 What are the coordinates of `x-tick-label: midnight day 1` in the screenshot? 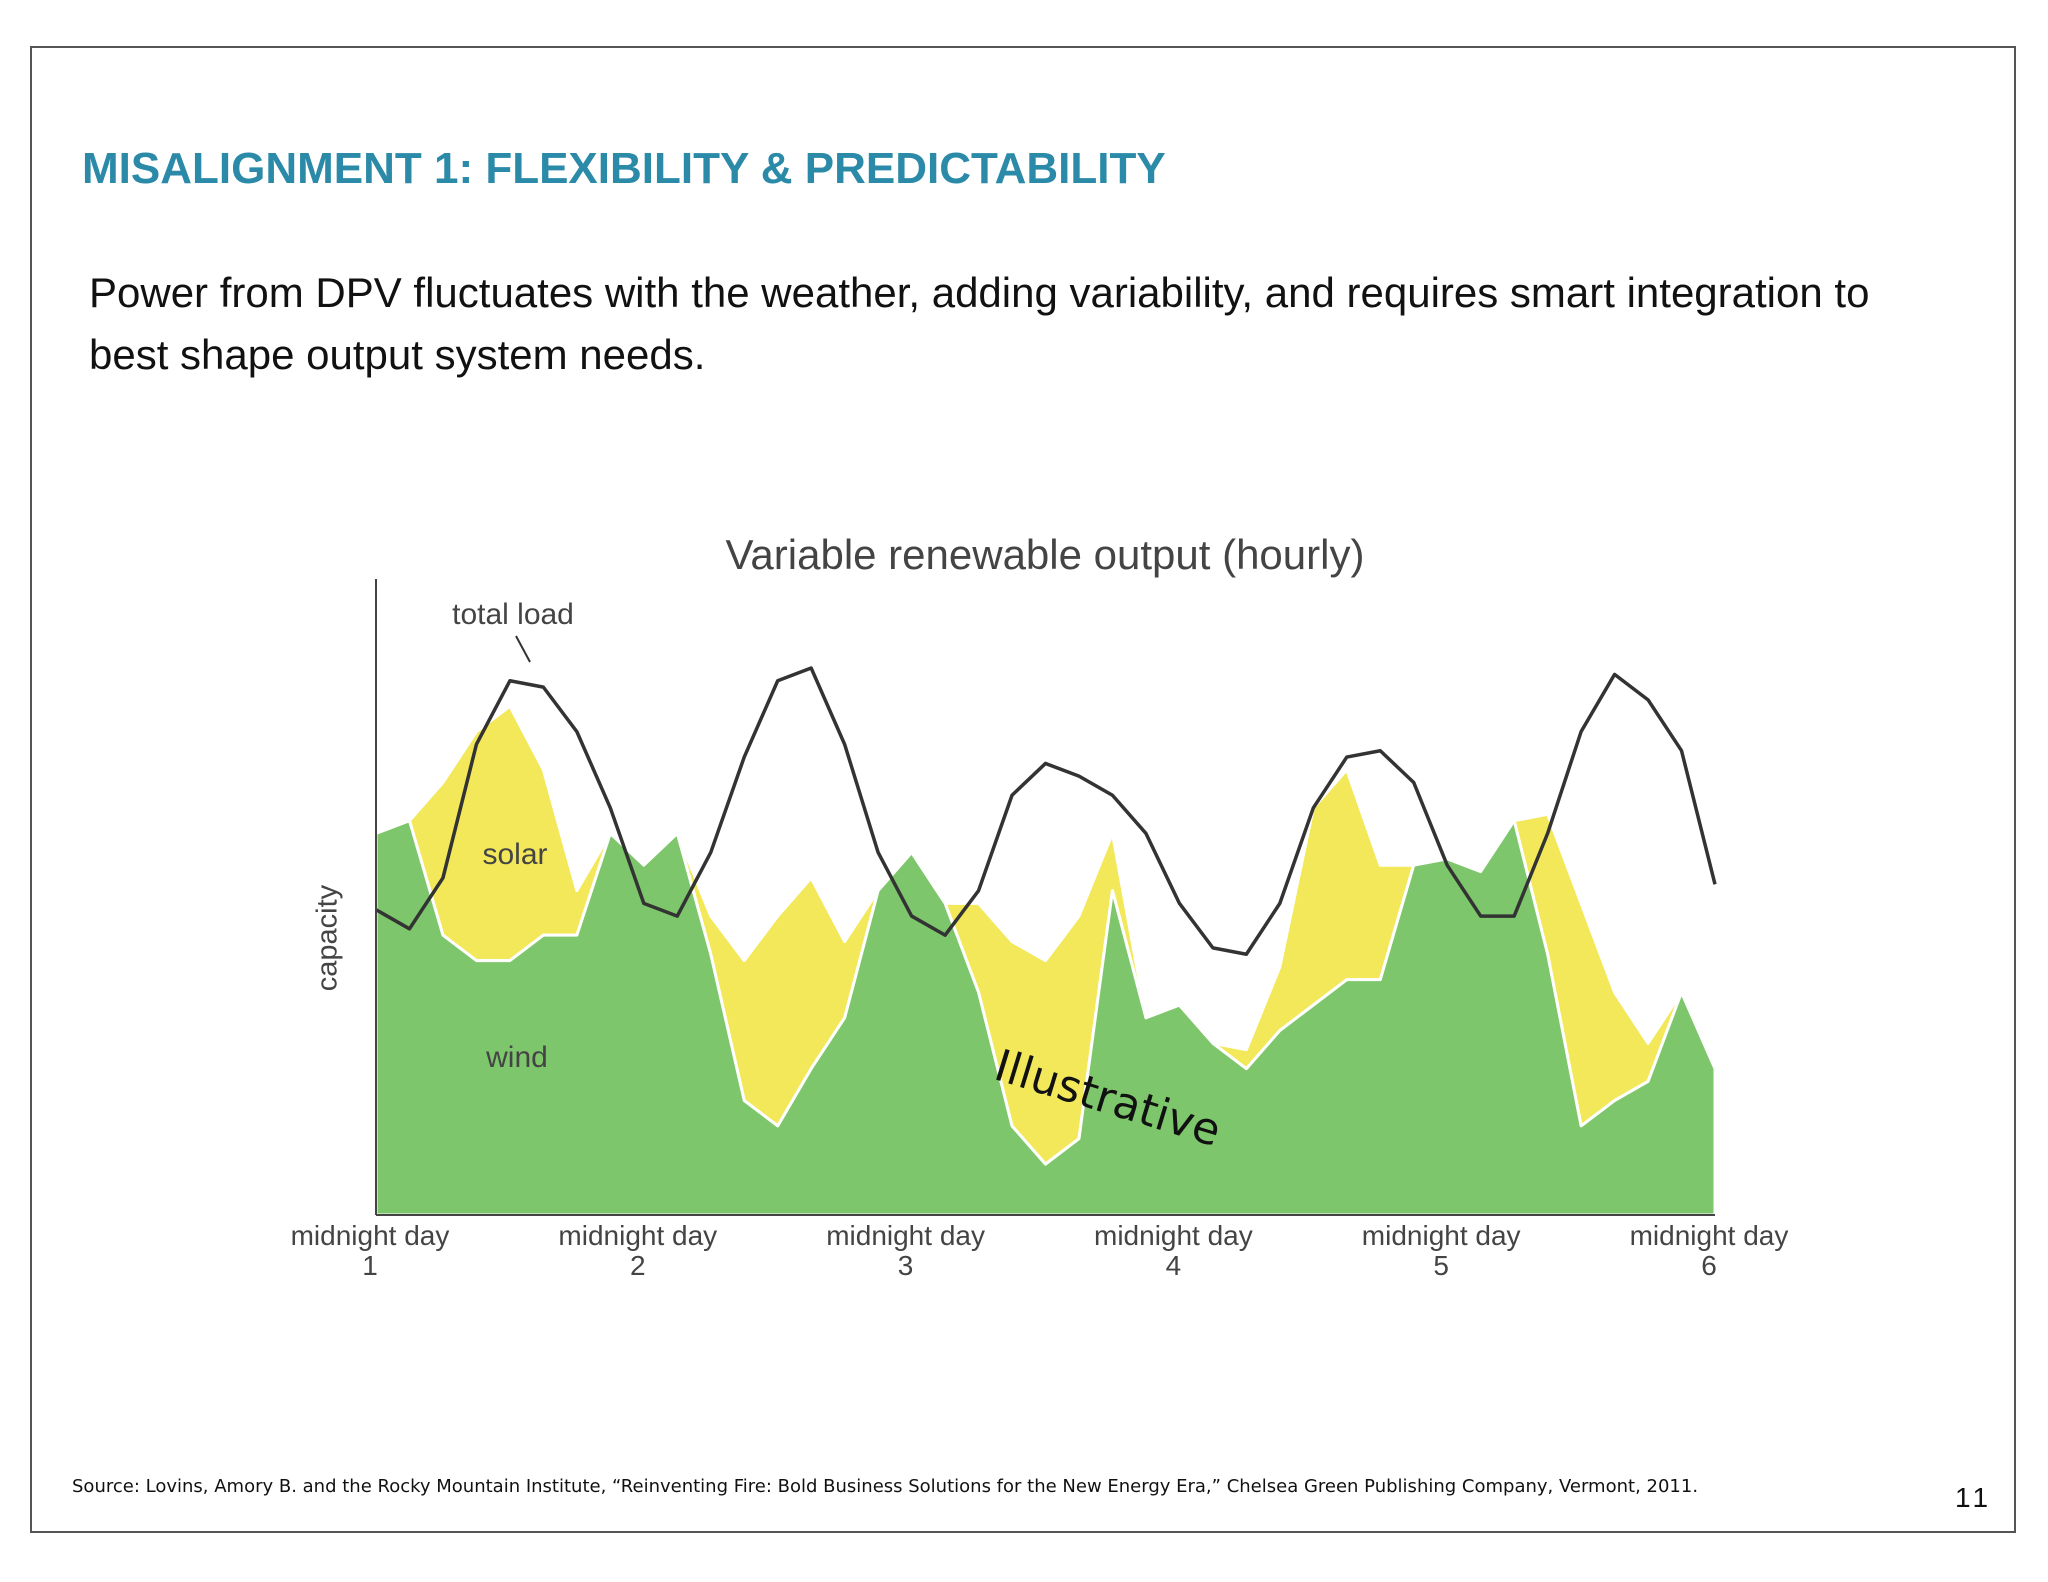 It's located at (370, 1250).